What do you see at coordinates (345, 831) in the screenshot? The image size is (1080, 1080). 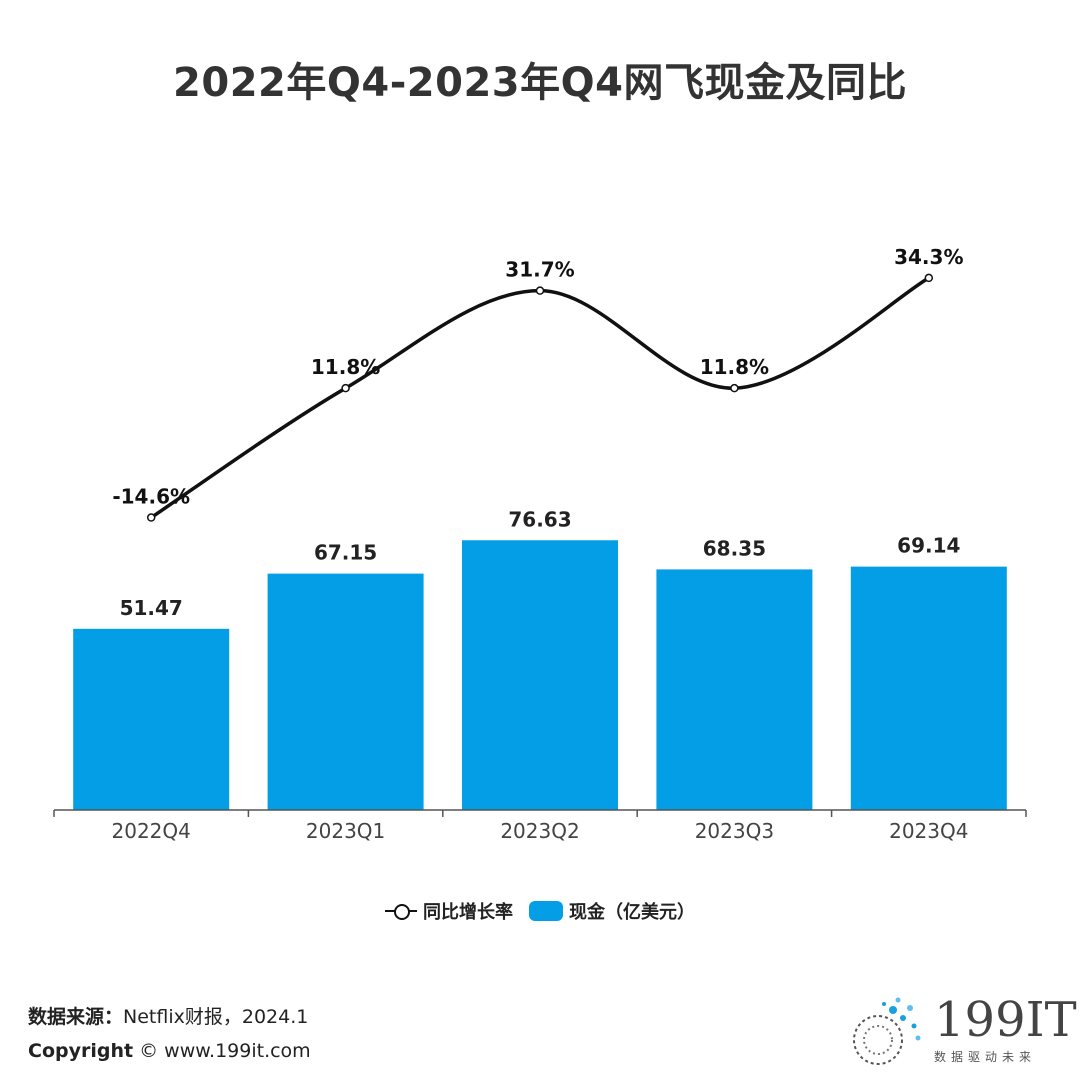 I see `x-tick-label: 2023Q1` at bounding box center [345, 831].